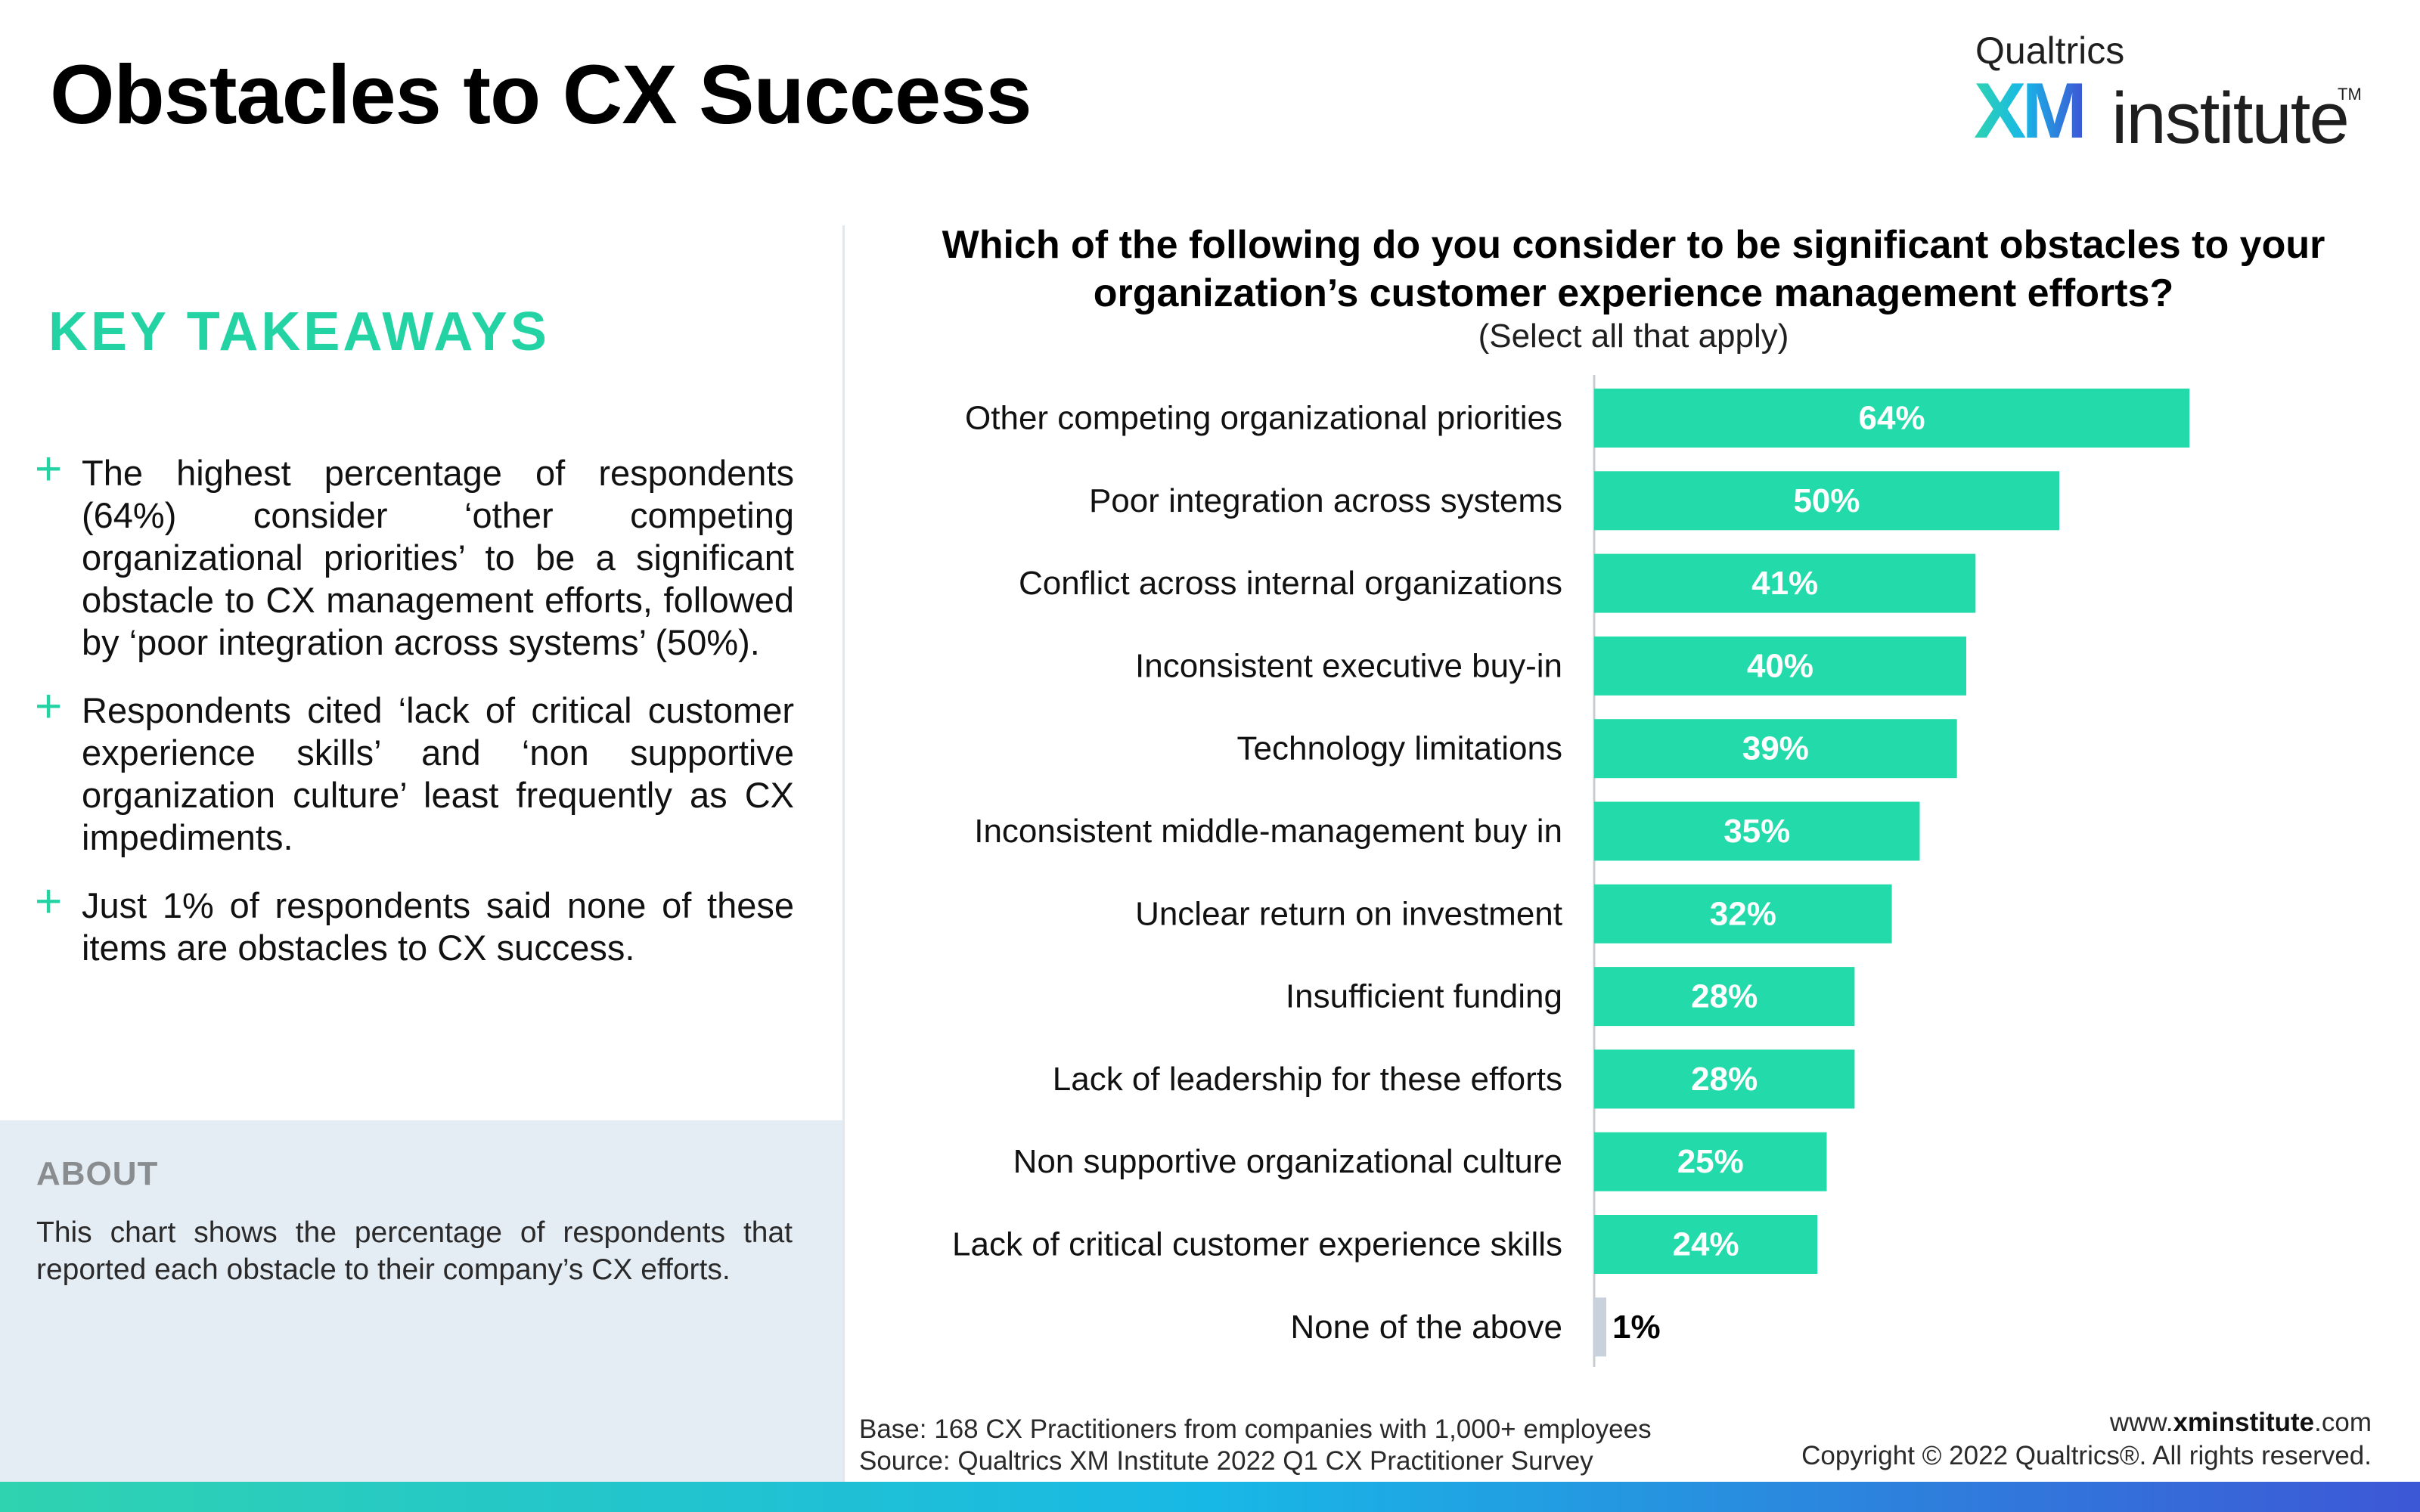 The width and height of the screenshot is (2420, 1512). Describe the element at coordinates (299, 332) in the screenshot. I see `key-takeaways-heading: KEY TAKEAWAYS` at that location.